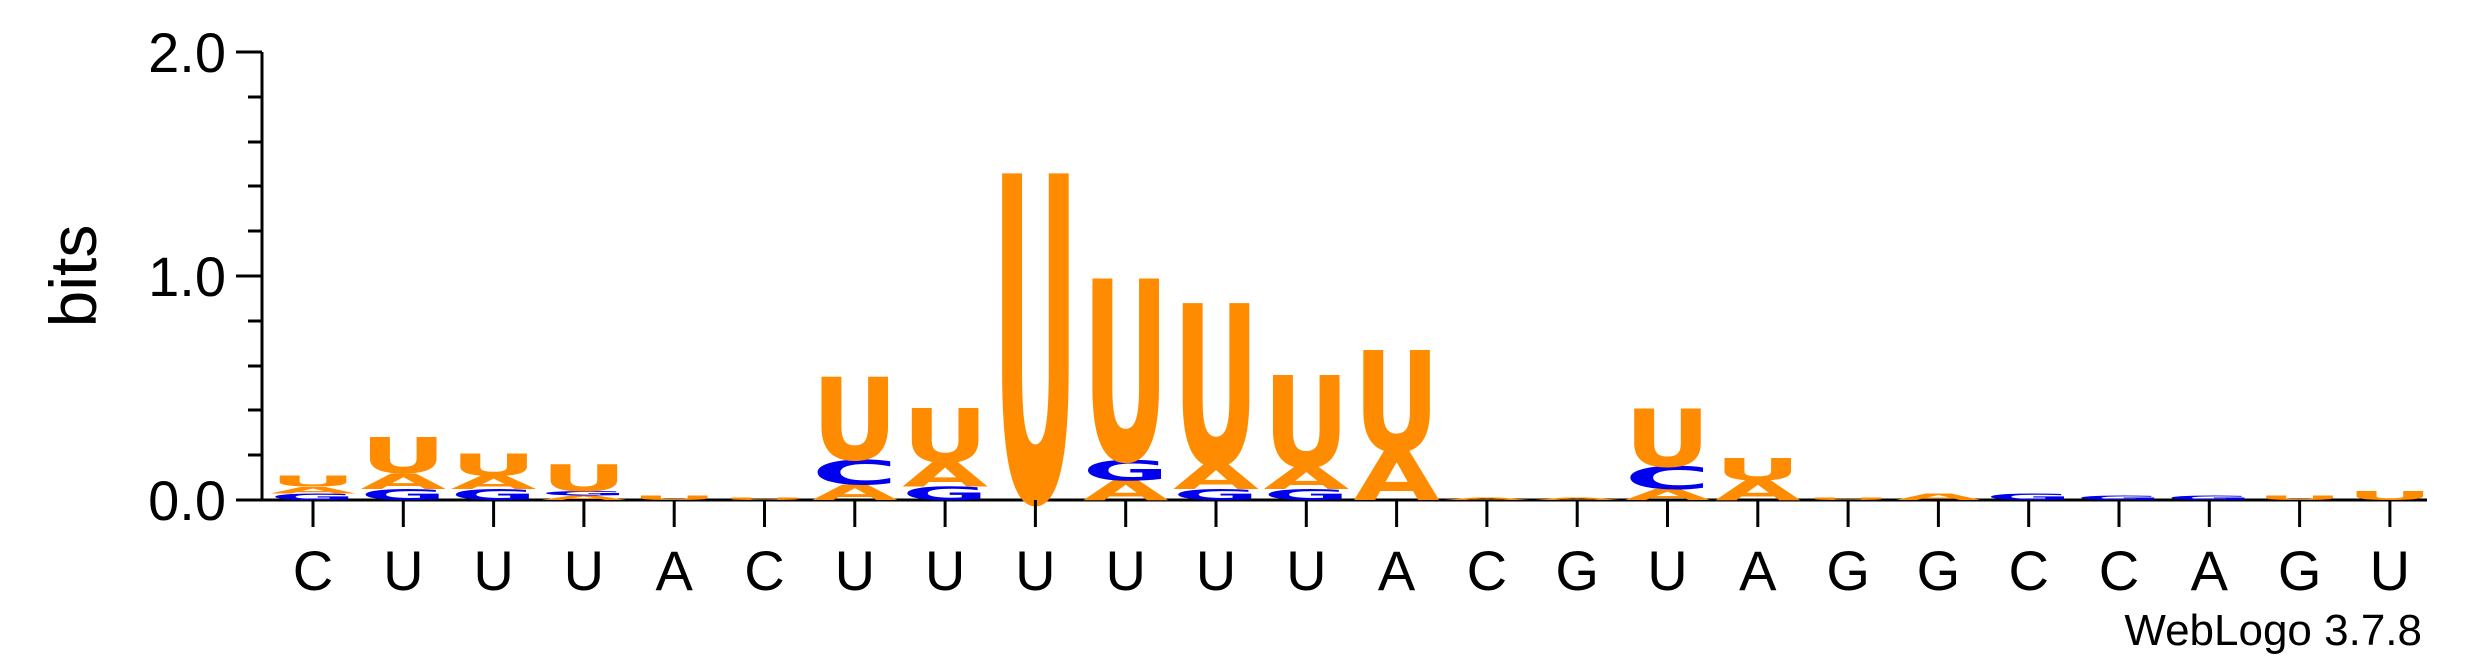 This screenshot has width=2475, height=667. Describe the element at coordinates (187, 52) in the screenshot. I see `y-tick-label: 2.0` at that location.